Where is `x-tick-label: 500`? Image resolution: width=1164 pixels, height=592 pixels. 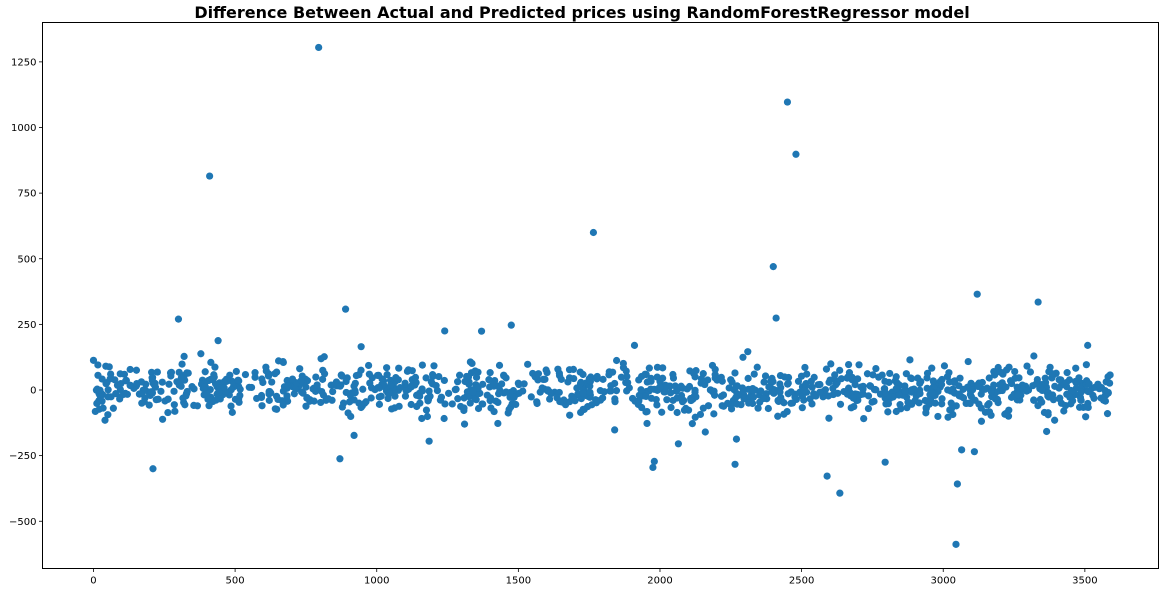
x-tick-label: 500 is located at coordinates (235, 581).